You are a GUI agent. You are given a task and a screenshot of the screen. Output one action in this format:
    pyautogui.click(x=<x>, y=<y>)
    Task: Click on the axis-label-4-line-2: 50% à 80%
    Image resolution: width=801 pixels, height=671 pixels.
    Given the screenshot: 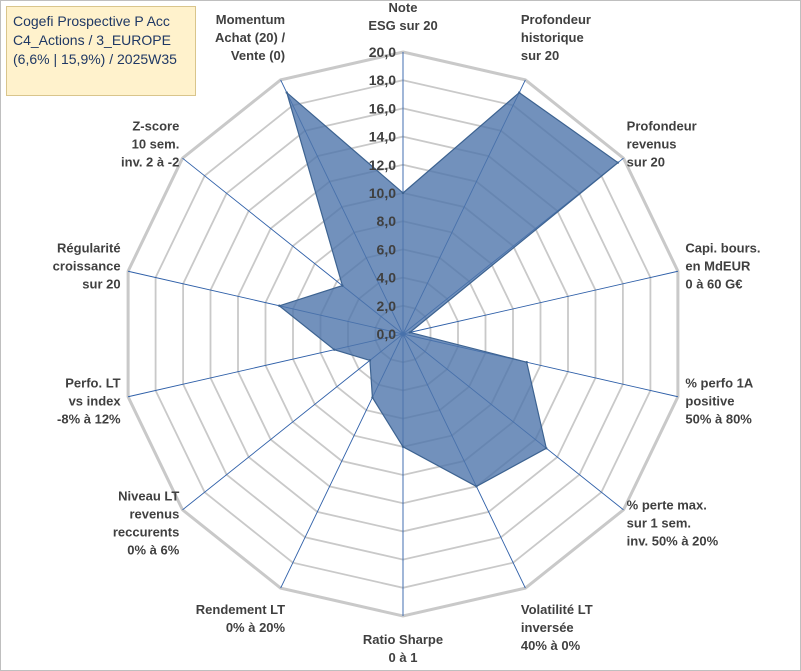 What is the action you would take?
    pyautogui.click(x=718, y=419)
    